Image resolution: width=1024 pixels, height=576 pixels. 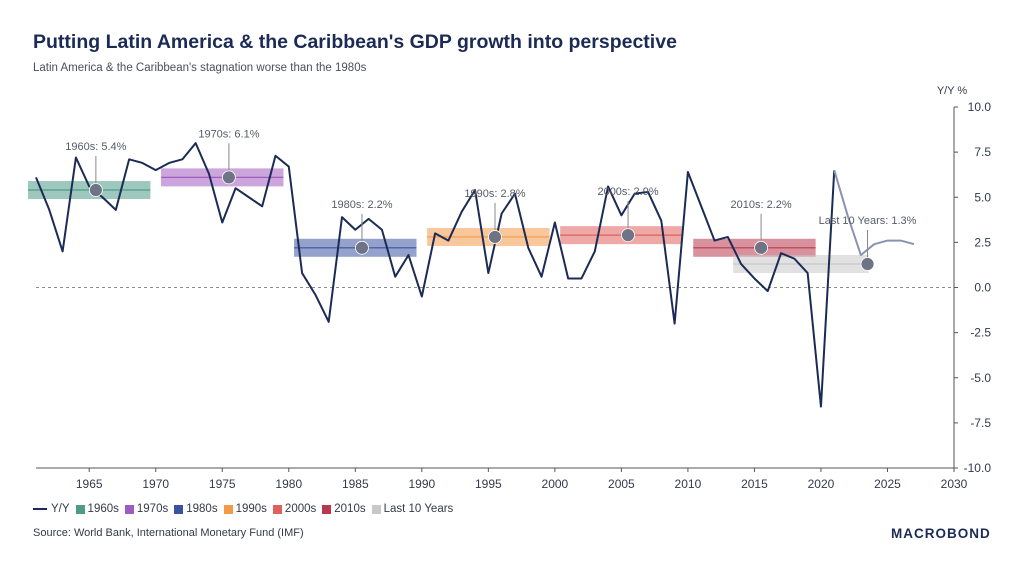 What do you see at coordinates (288, 484) in the screenshot?
I see `x-tick-label: 1980` at bounding box center [288, 484].